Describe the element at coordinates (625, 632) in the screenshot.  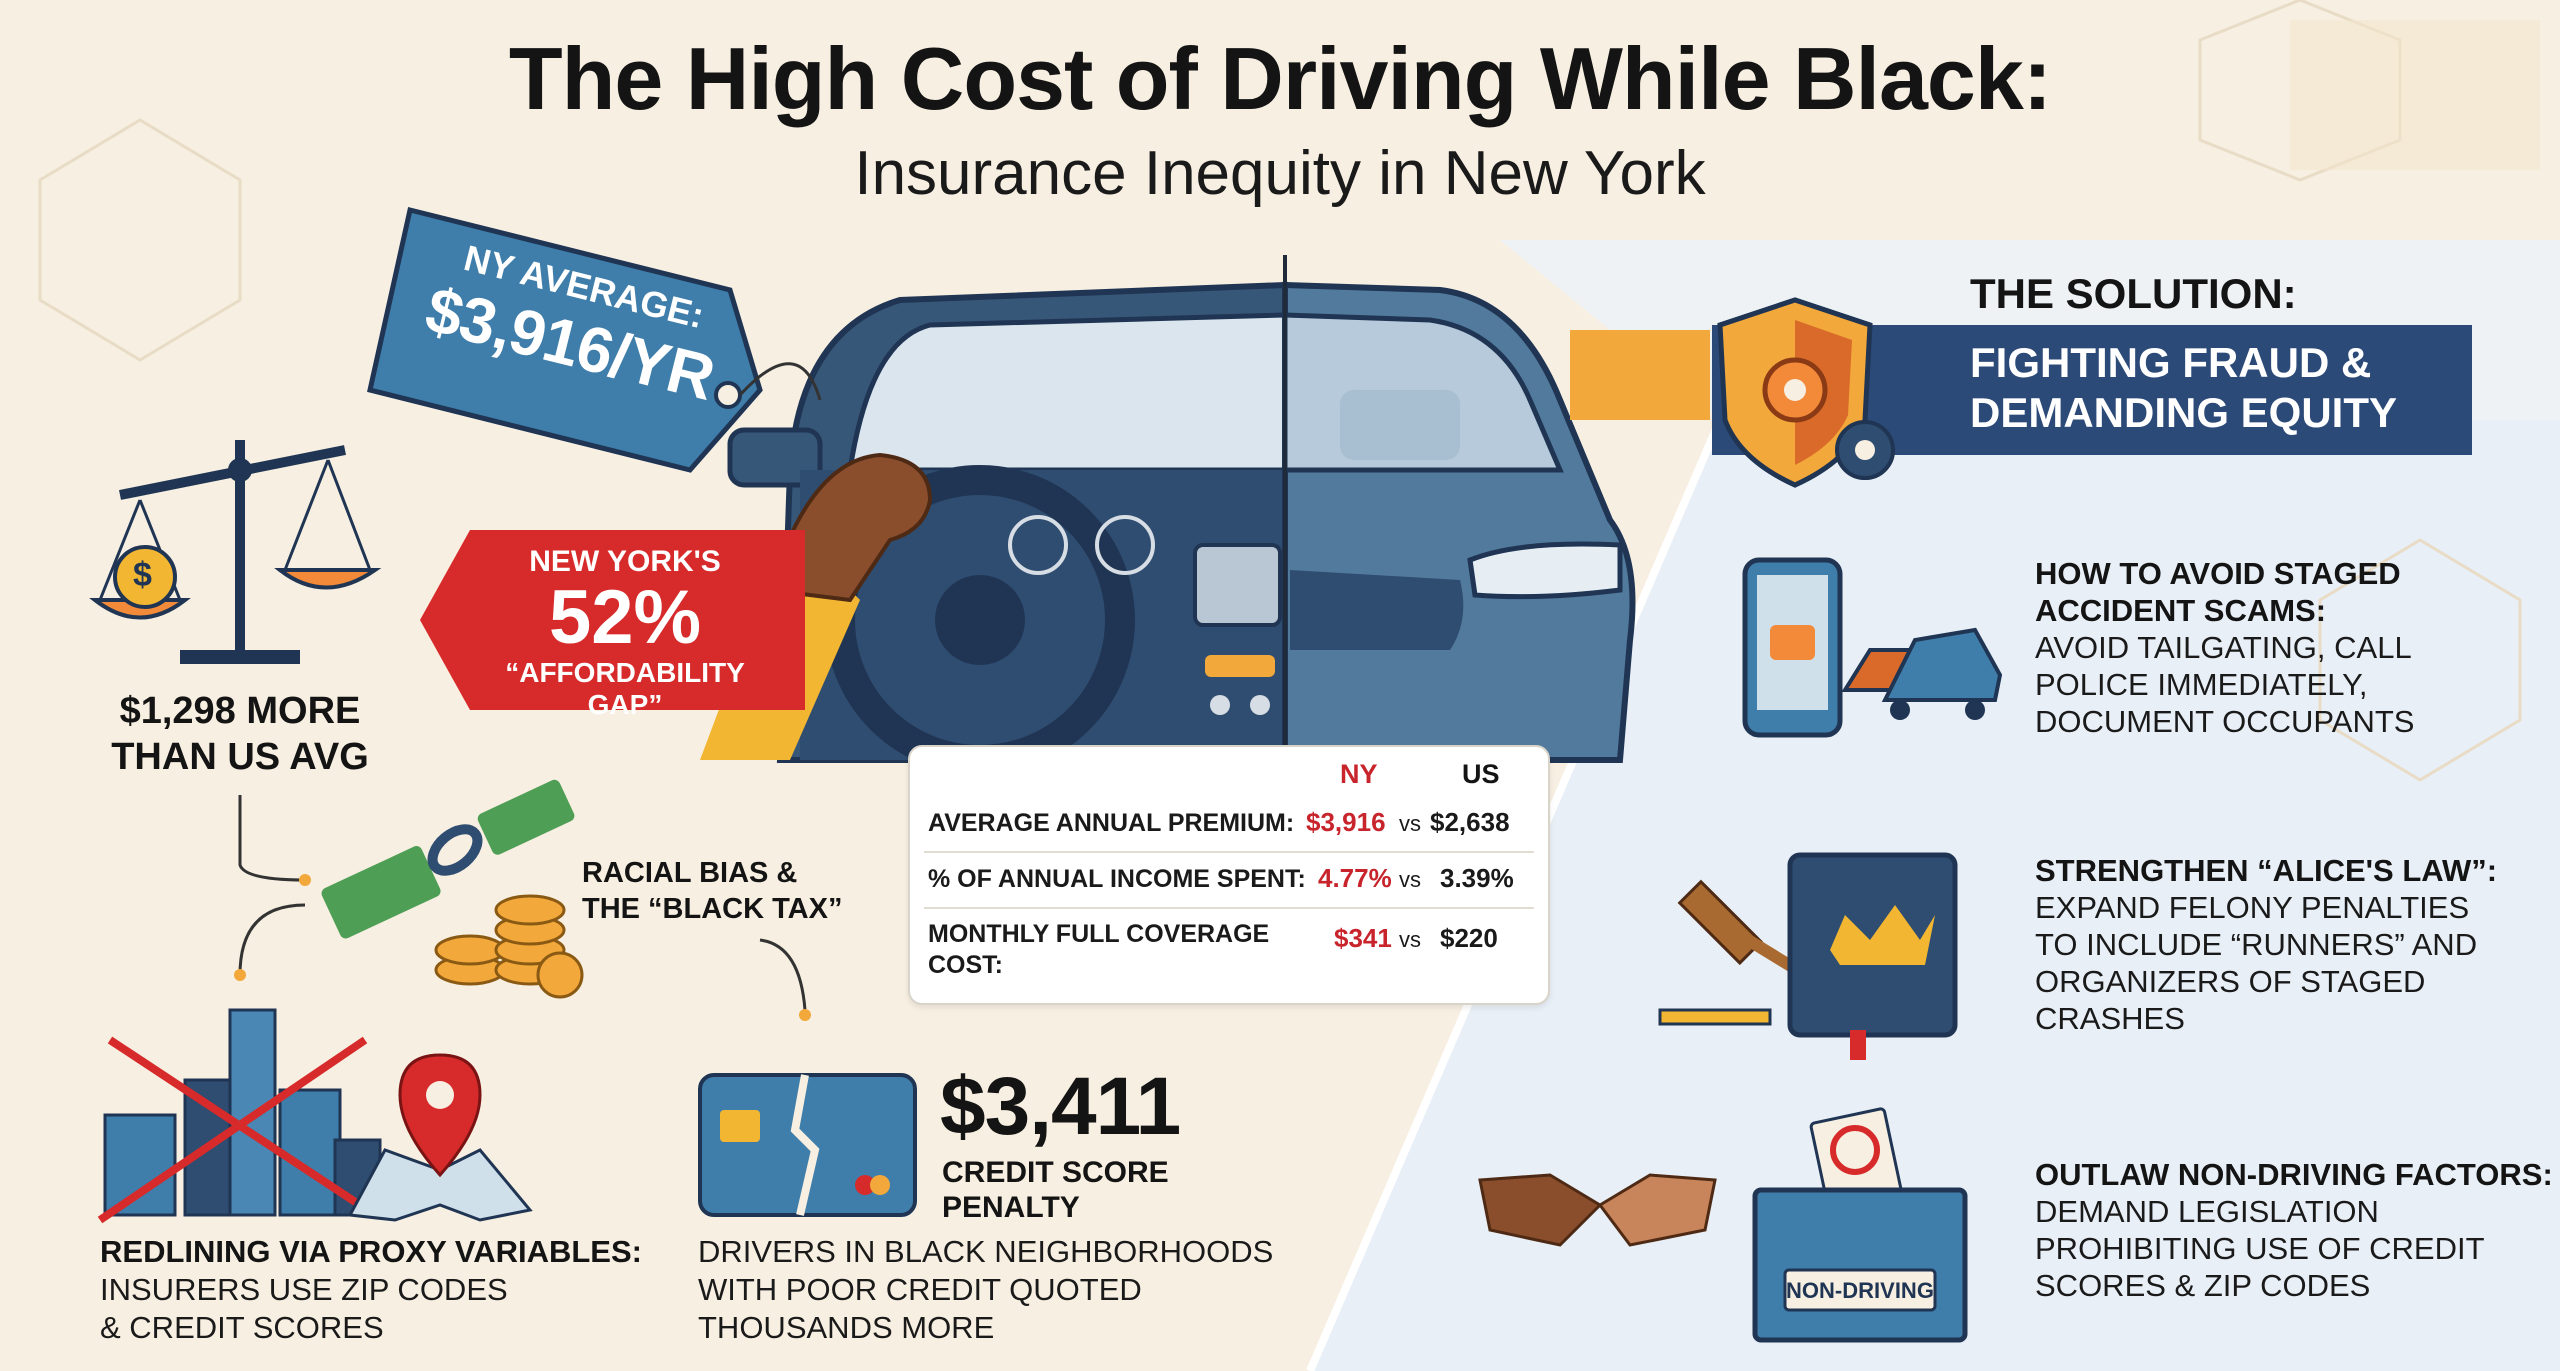
I see `affordability-gap-label: NEW YORK'S 52% “AFFORDABILITY GAP”` at that location.